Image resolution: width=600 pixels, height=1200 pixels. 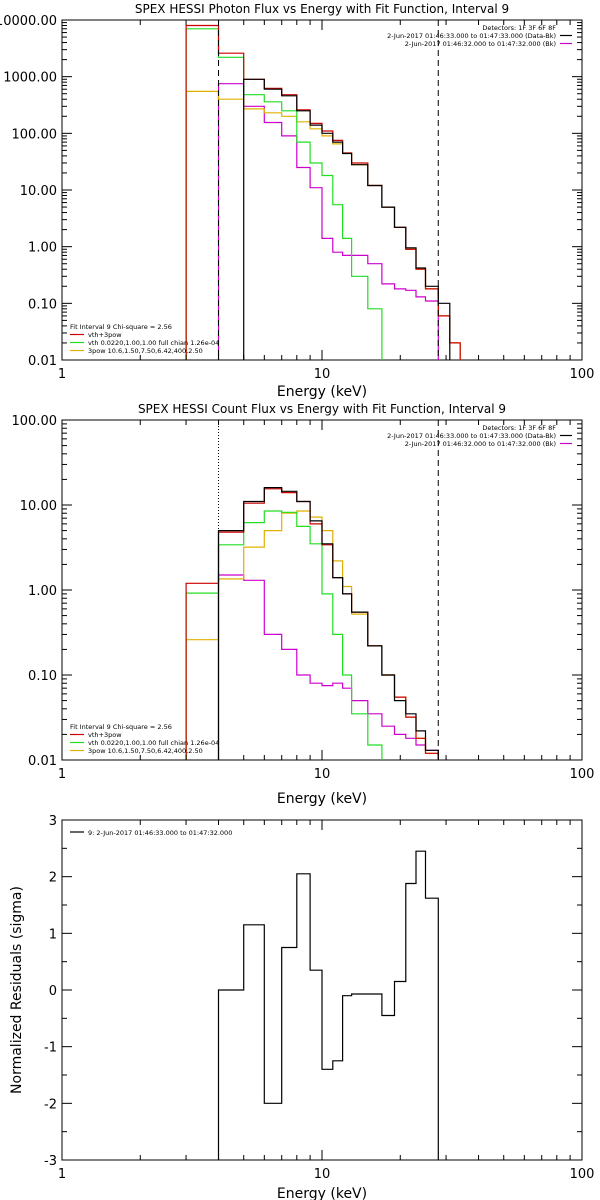 I want to click on count-x-tick-label: 10, so click(x=322, y=774).